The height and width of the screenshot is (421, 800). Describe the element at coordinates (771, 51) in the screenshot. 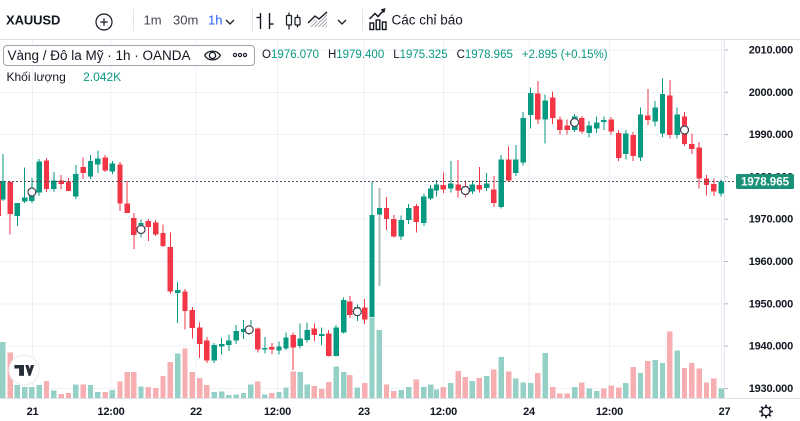

I see `svg-text: 2010.000` at that location.